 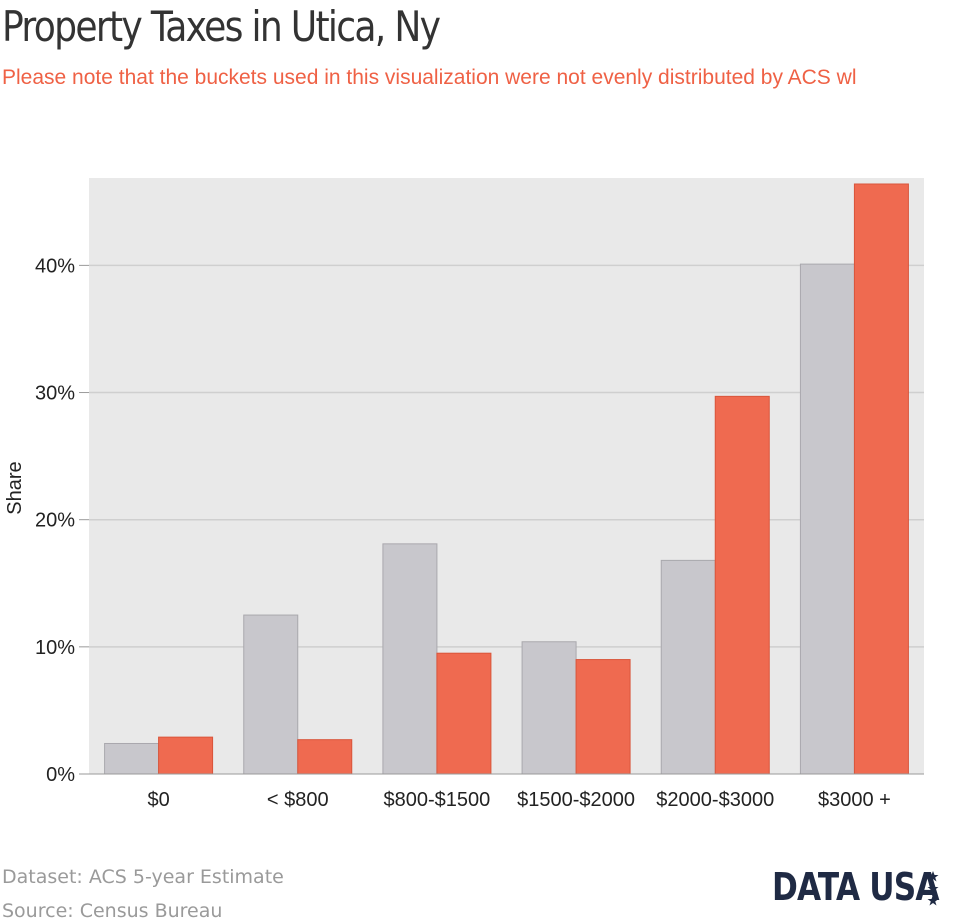 What do you see at coordinates (55, 394) in the screenshot?
I see `y-tick-label: 30%` at bounding box center [55, 394].